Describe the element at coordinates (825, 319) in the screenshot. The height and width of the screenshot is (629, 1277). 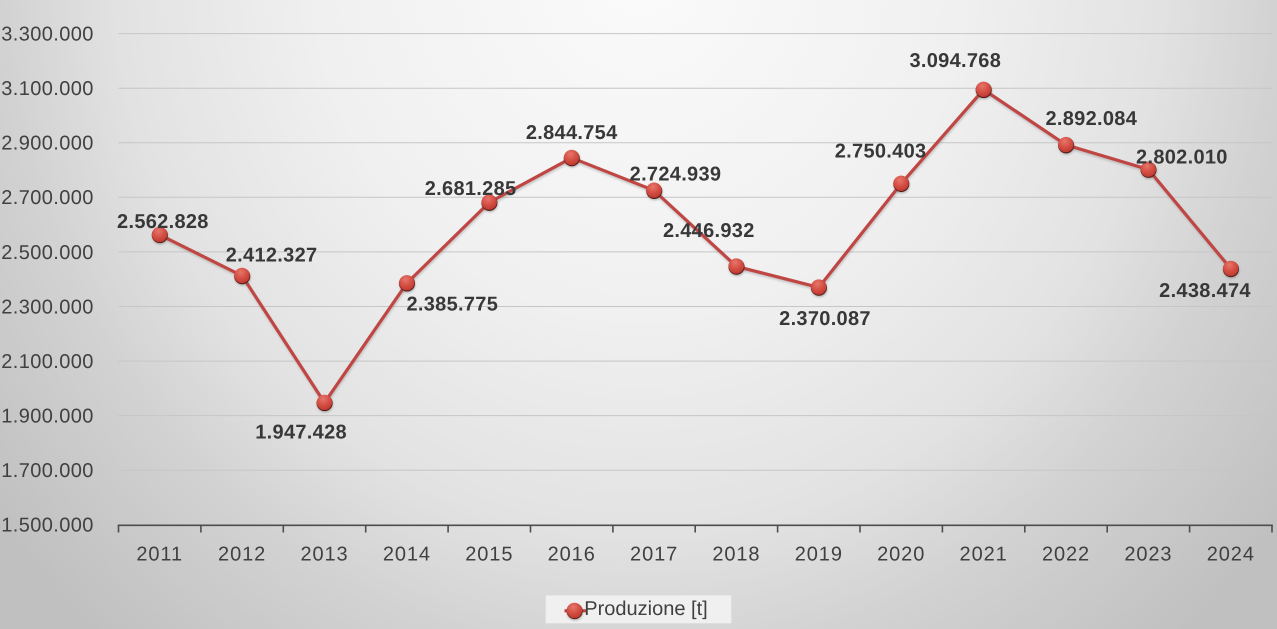
I see `svg-text: 2.370.087` at that location.